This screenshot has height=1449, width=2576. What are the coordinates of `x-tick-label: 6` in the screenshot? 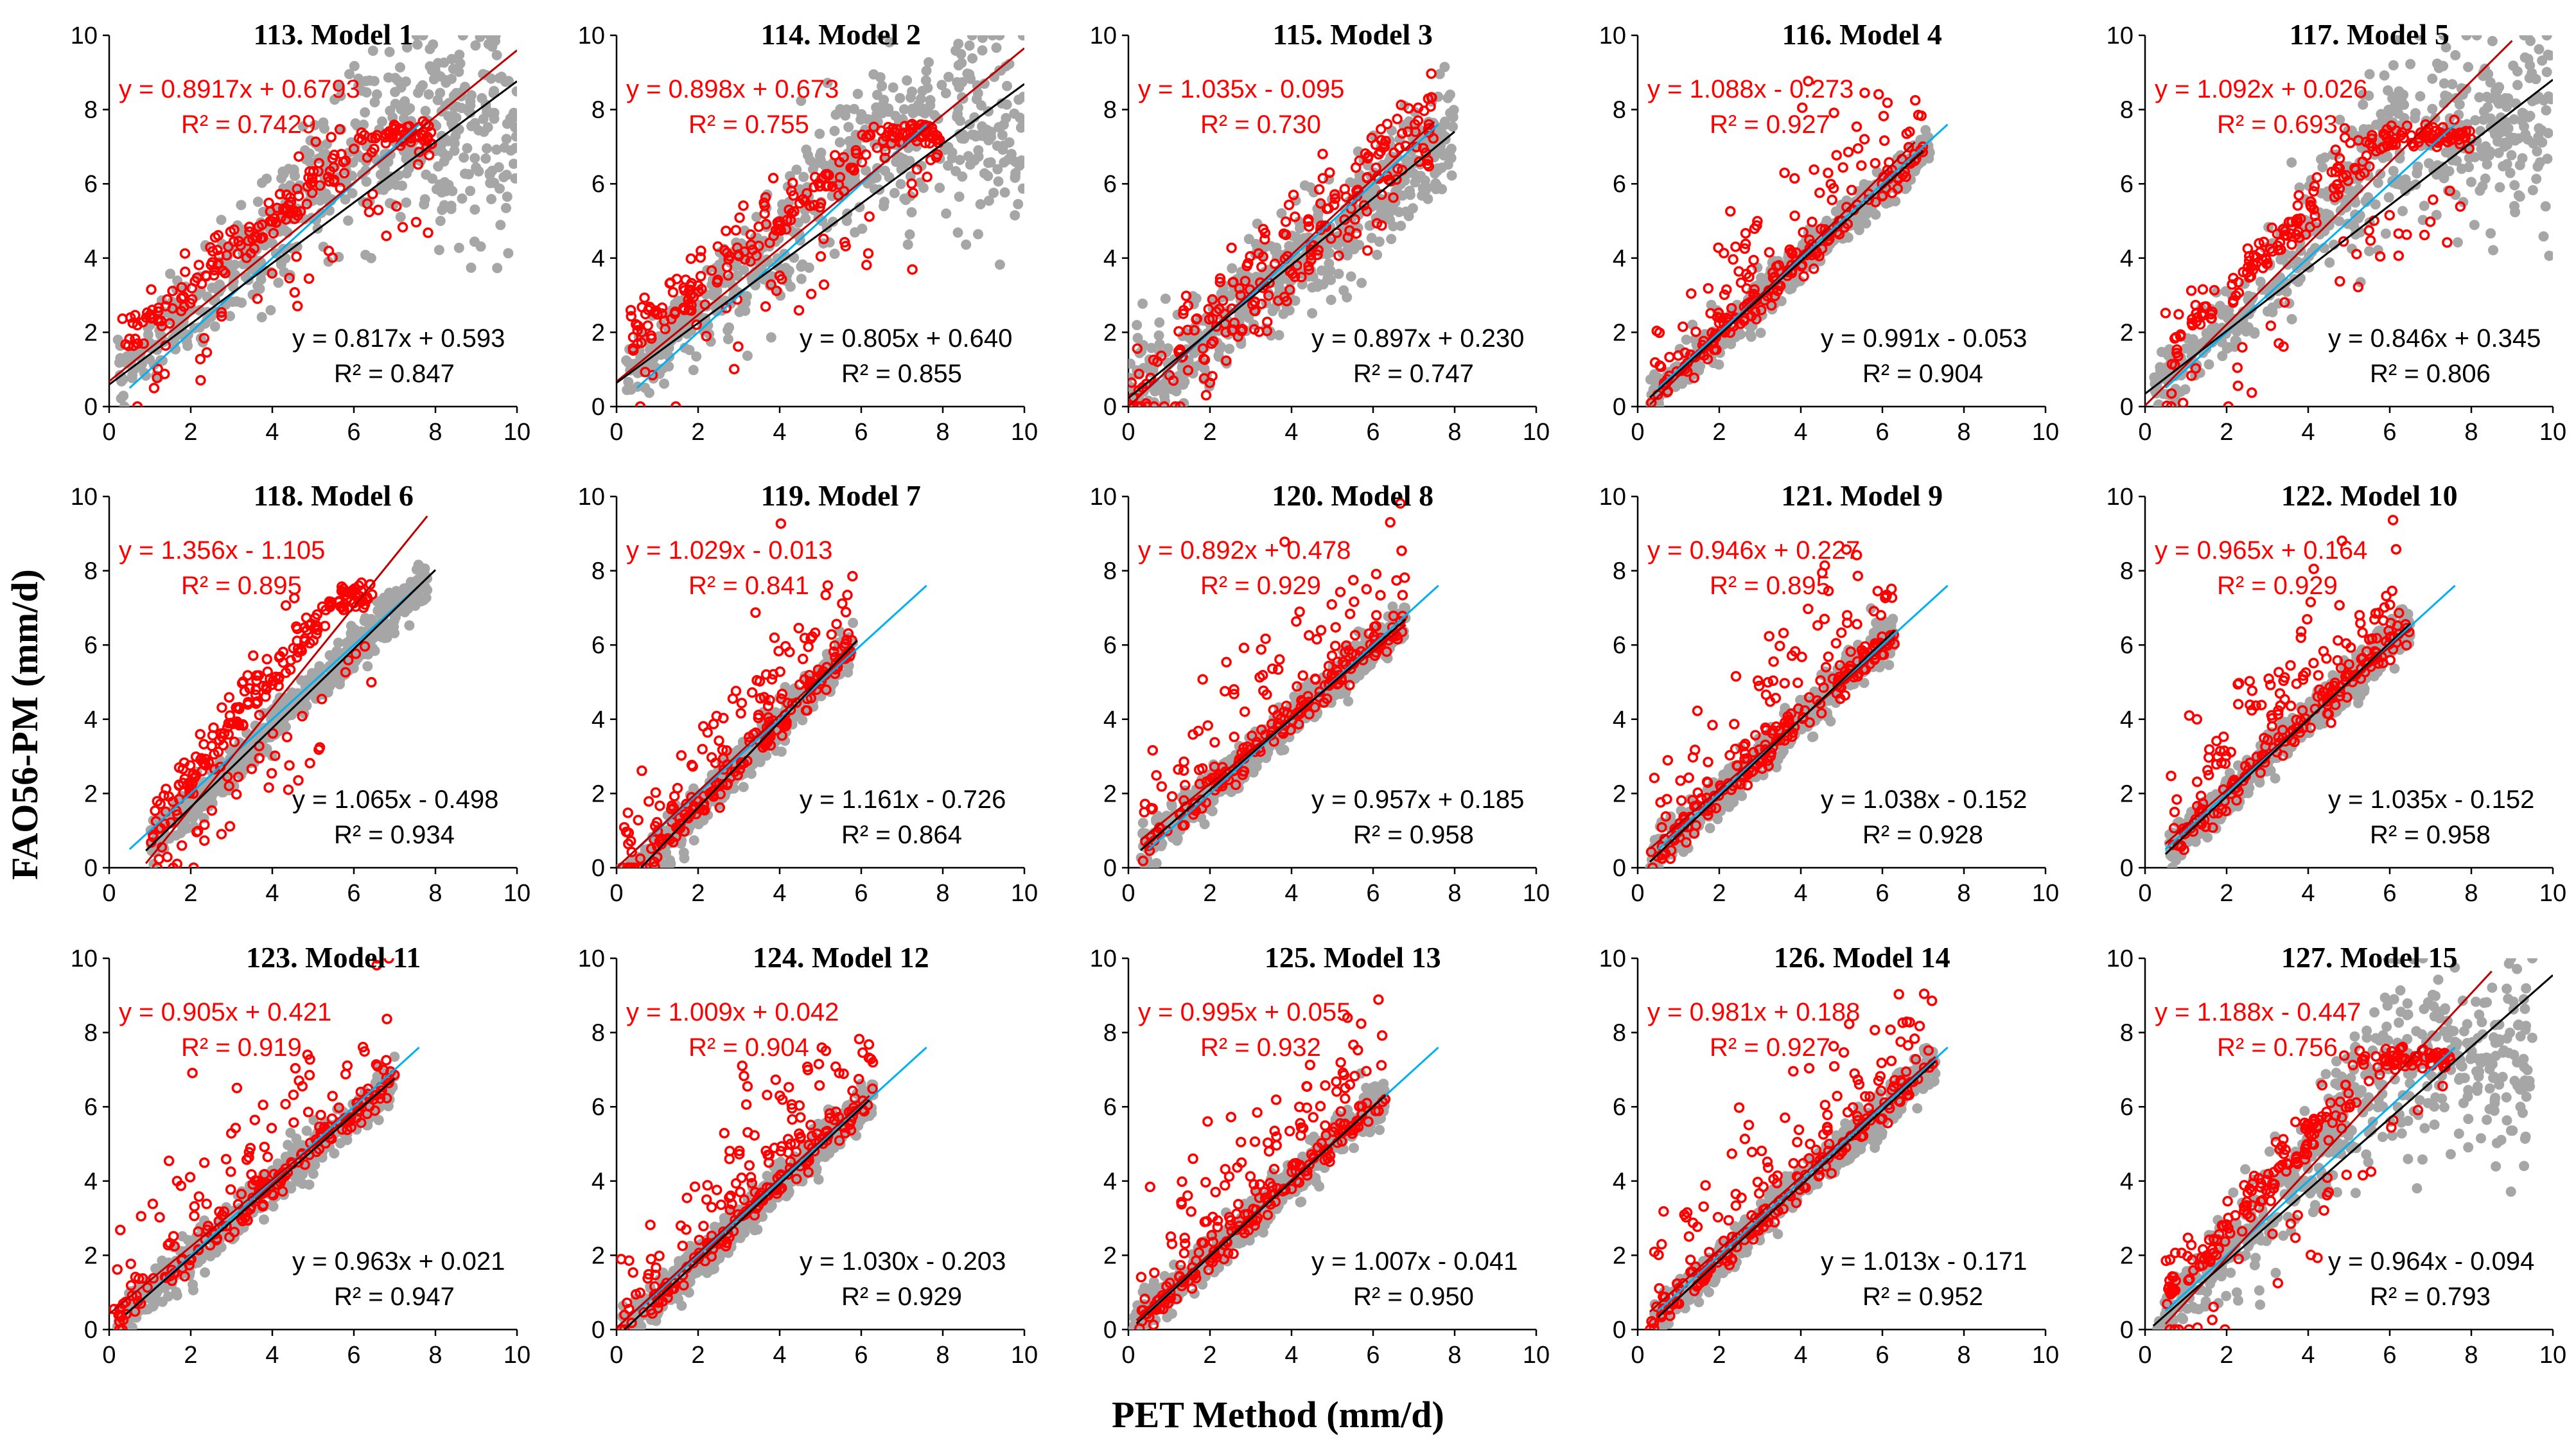 It's located at (353, 893).